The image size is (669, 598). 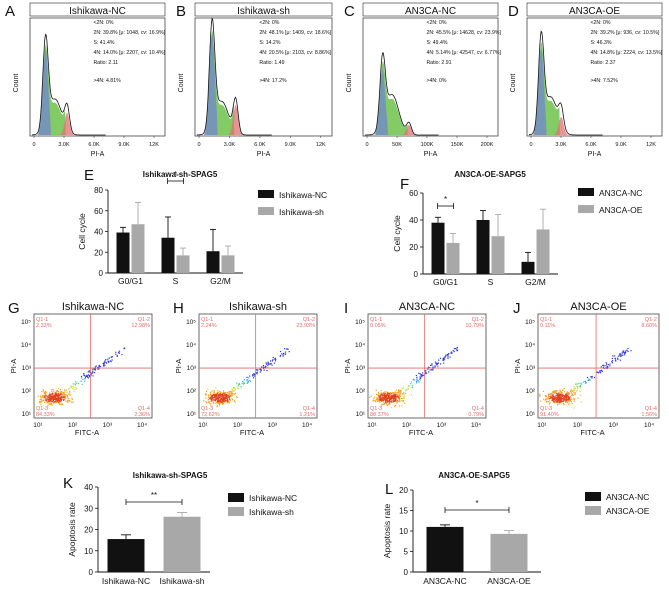 What do you see at coordinates (258, 307) in the screenshot?
I see `dot-title: Ishikawa-sh` at bounding box center [258, 307].